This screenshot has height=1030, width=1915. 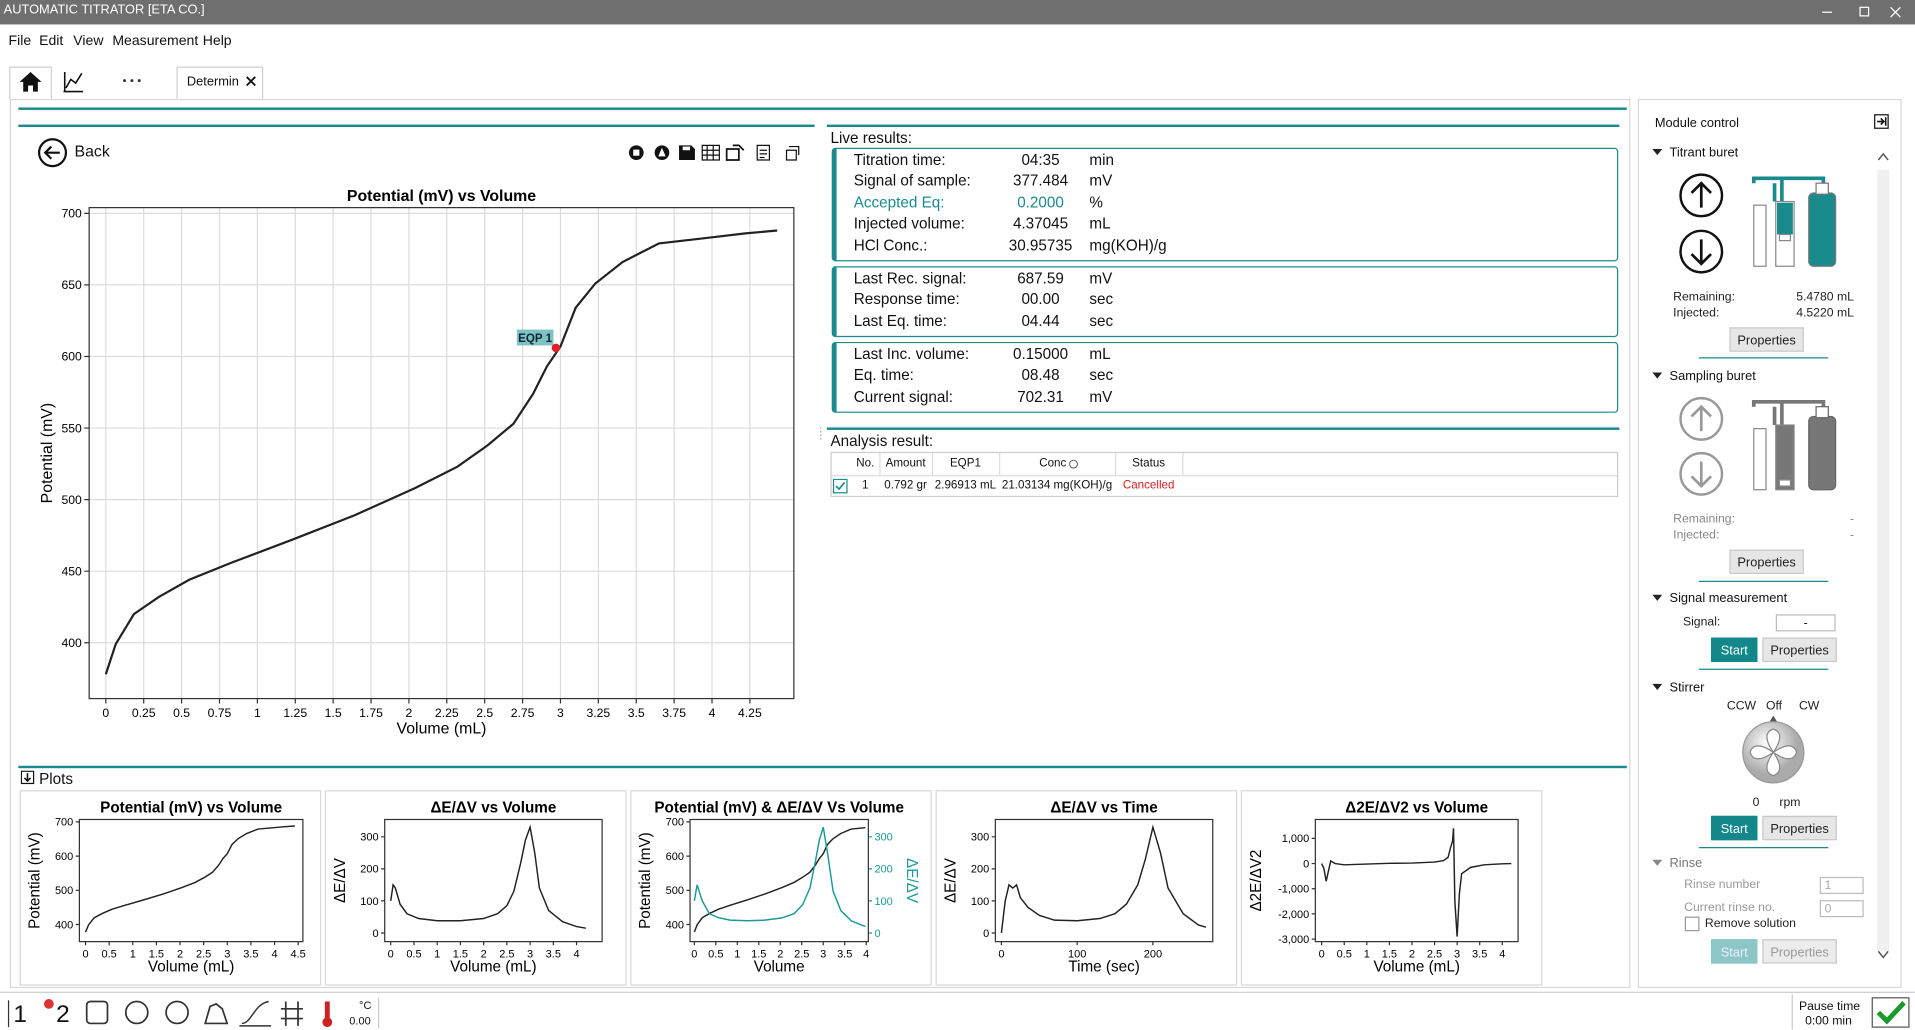 What do you see at coordinates (792, 153) in the screenshot?
I see `tool-copy` at bounding box center [792, 153].